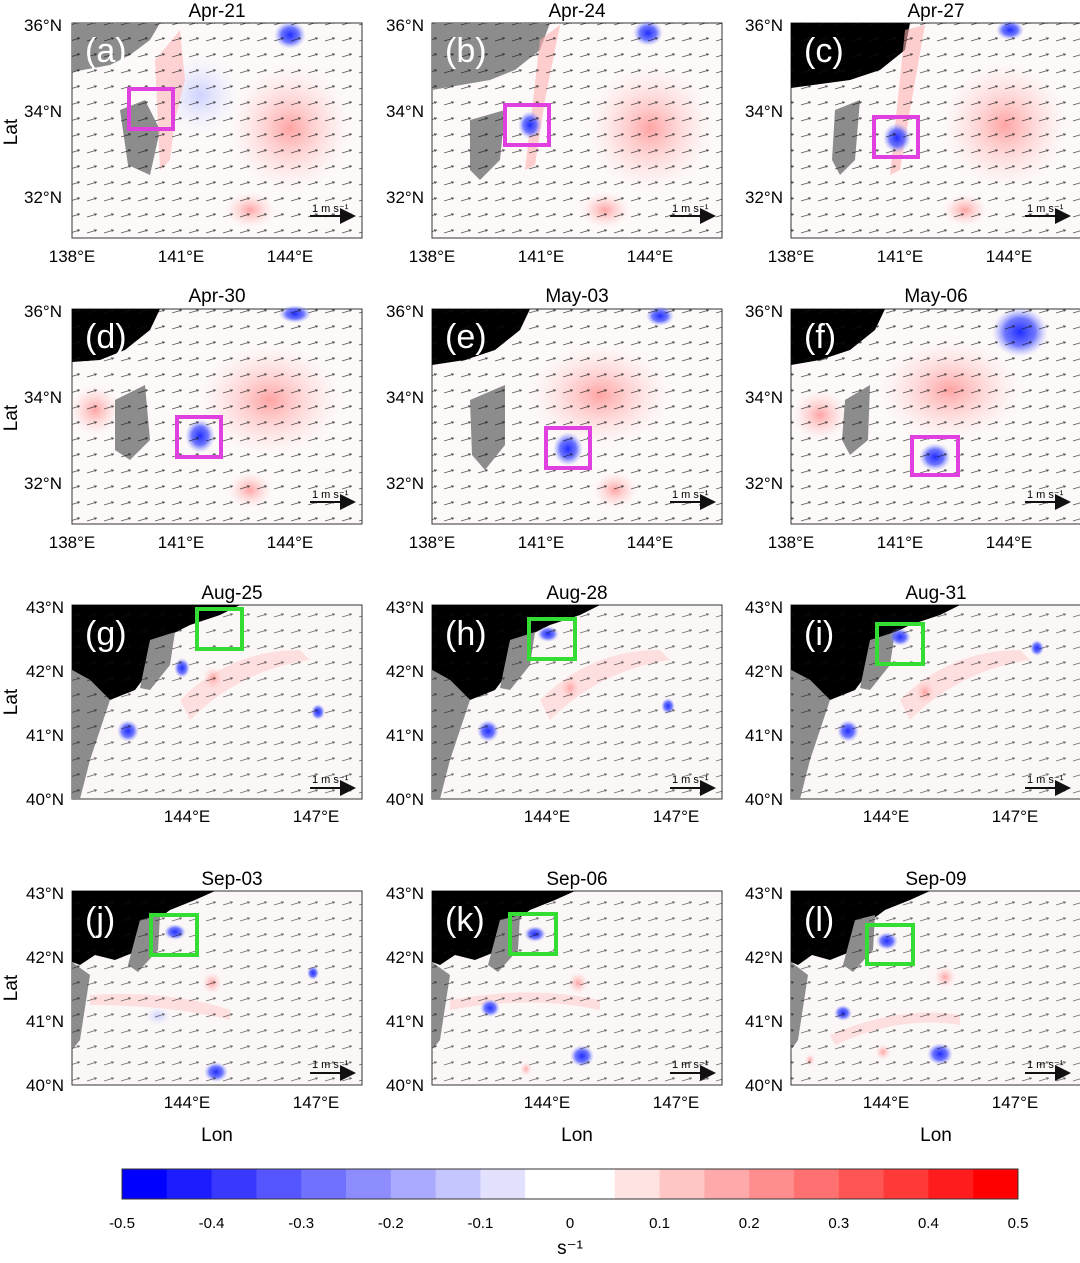 Image resolution: width=1080 pixels, height=1263 pixels. I want to click on panel-j: (j) Sep-03 1 m s⁻¹ 144°E 147°E Lon, so click(217, 1007).